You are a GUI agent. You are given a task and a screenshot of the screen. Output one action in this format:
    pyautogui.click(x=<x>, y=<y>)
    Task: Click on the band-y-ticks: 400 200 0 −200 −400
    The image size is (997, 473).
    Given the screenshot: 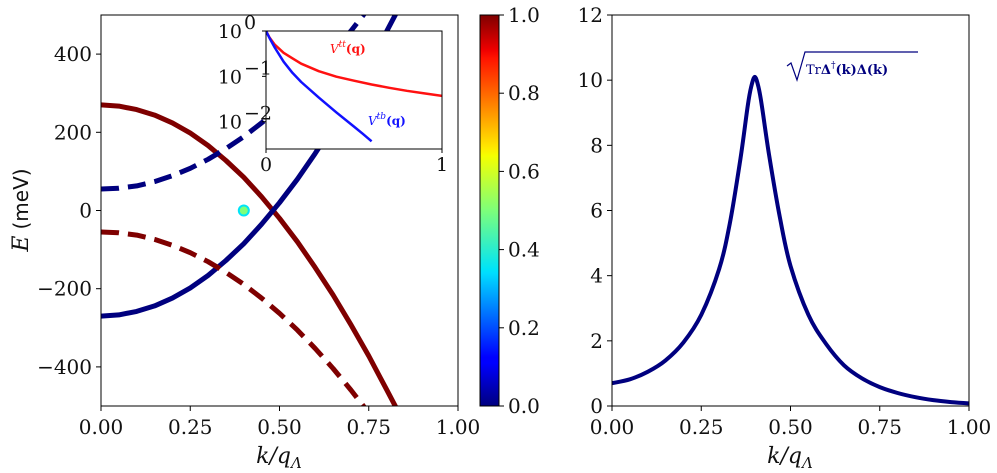 What is the action you would take?
    pyautogui.click(x=69, y=210)
    